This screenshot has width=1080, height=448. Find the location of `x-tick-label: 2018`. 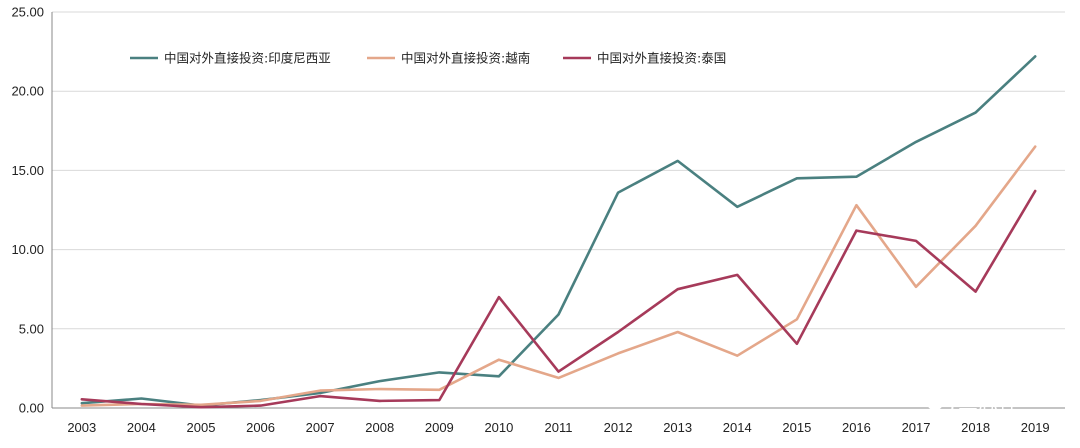

x-tick-label: 2018 is located at coordinates (975, 427).